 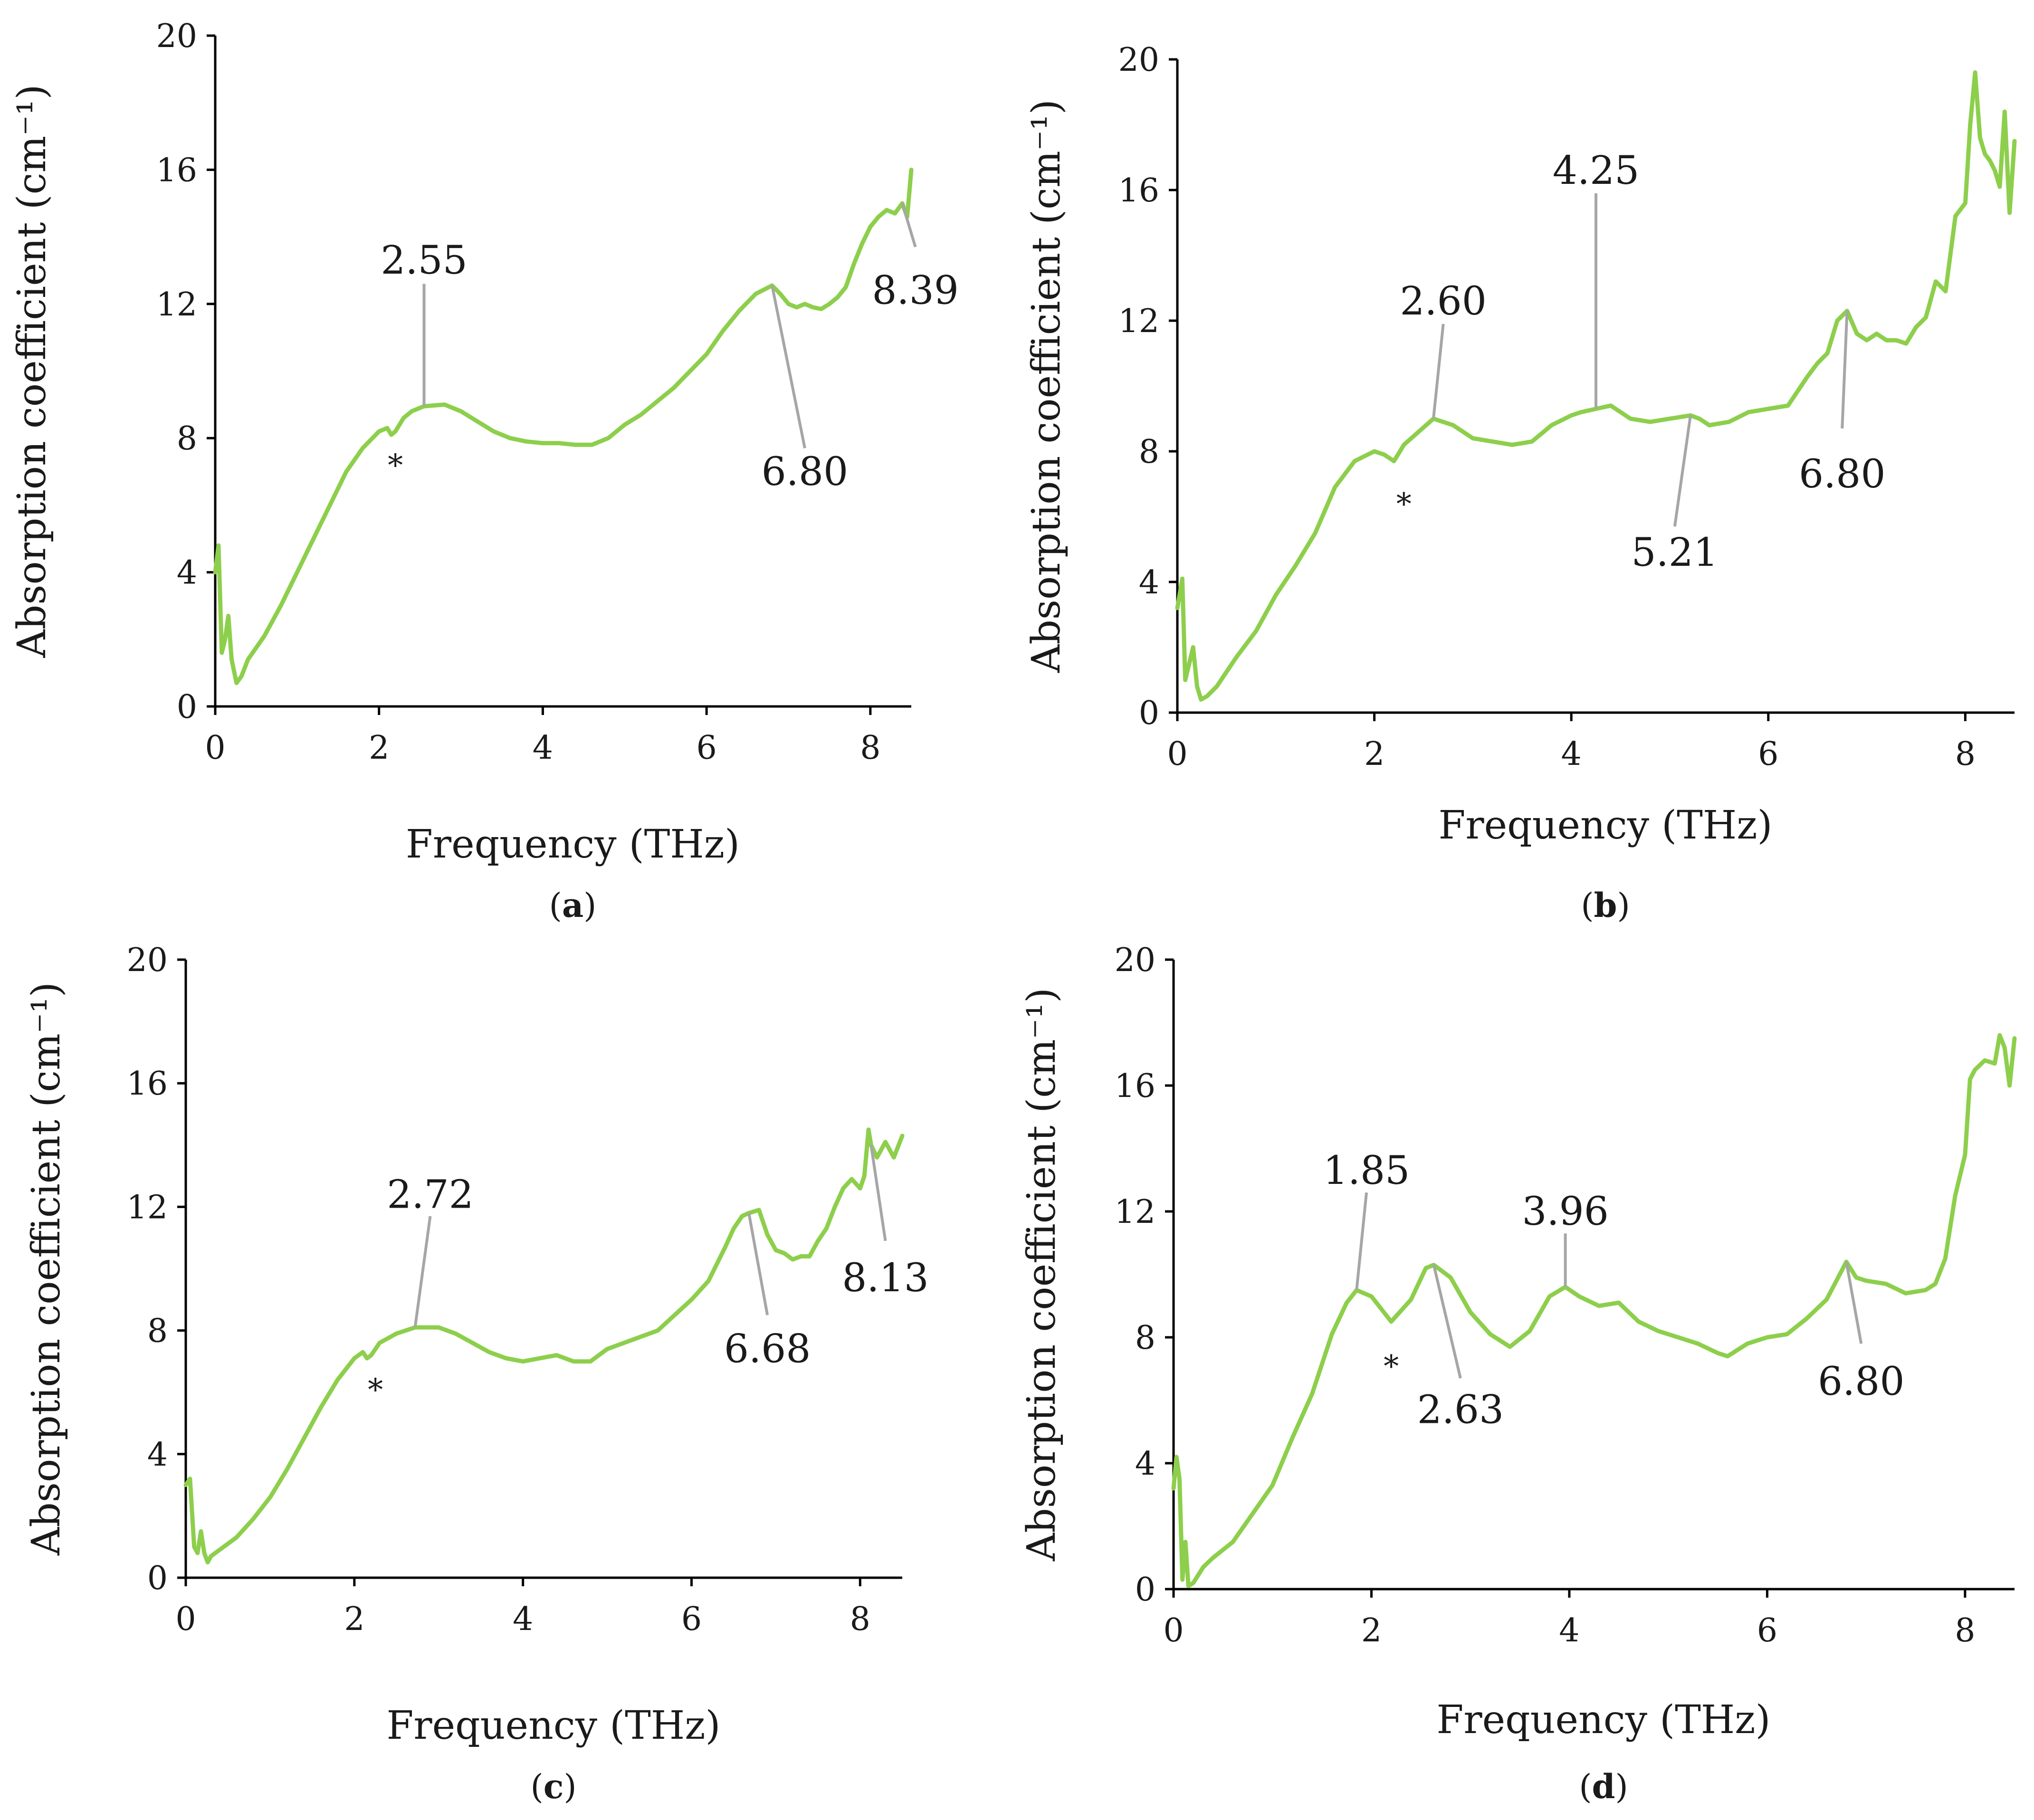 I want to click on peak-label: 8.13, so click(x=886, y=1278).